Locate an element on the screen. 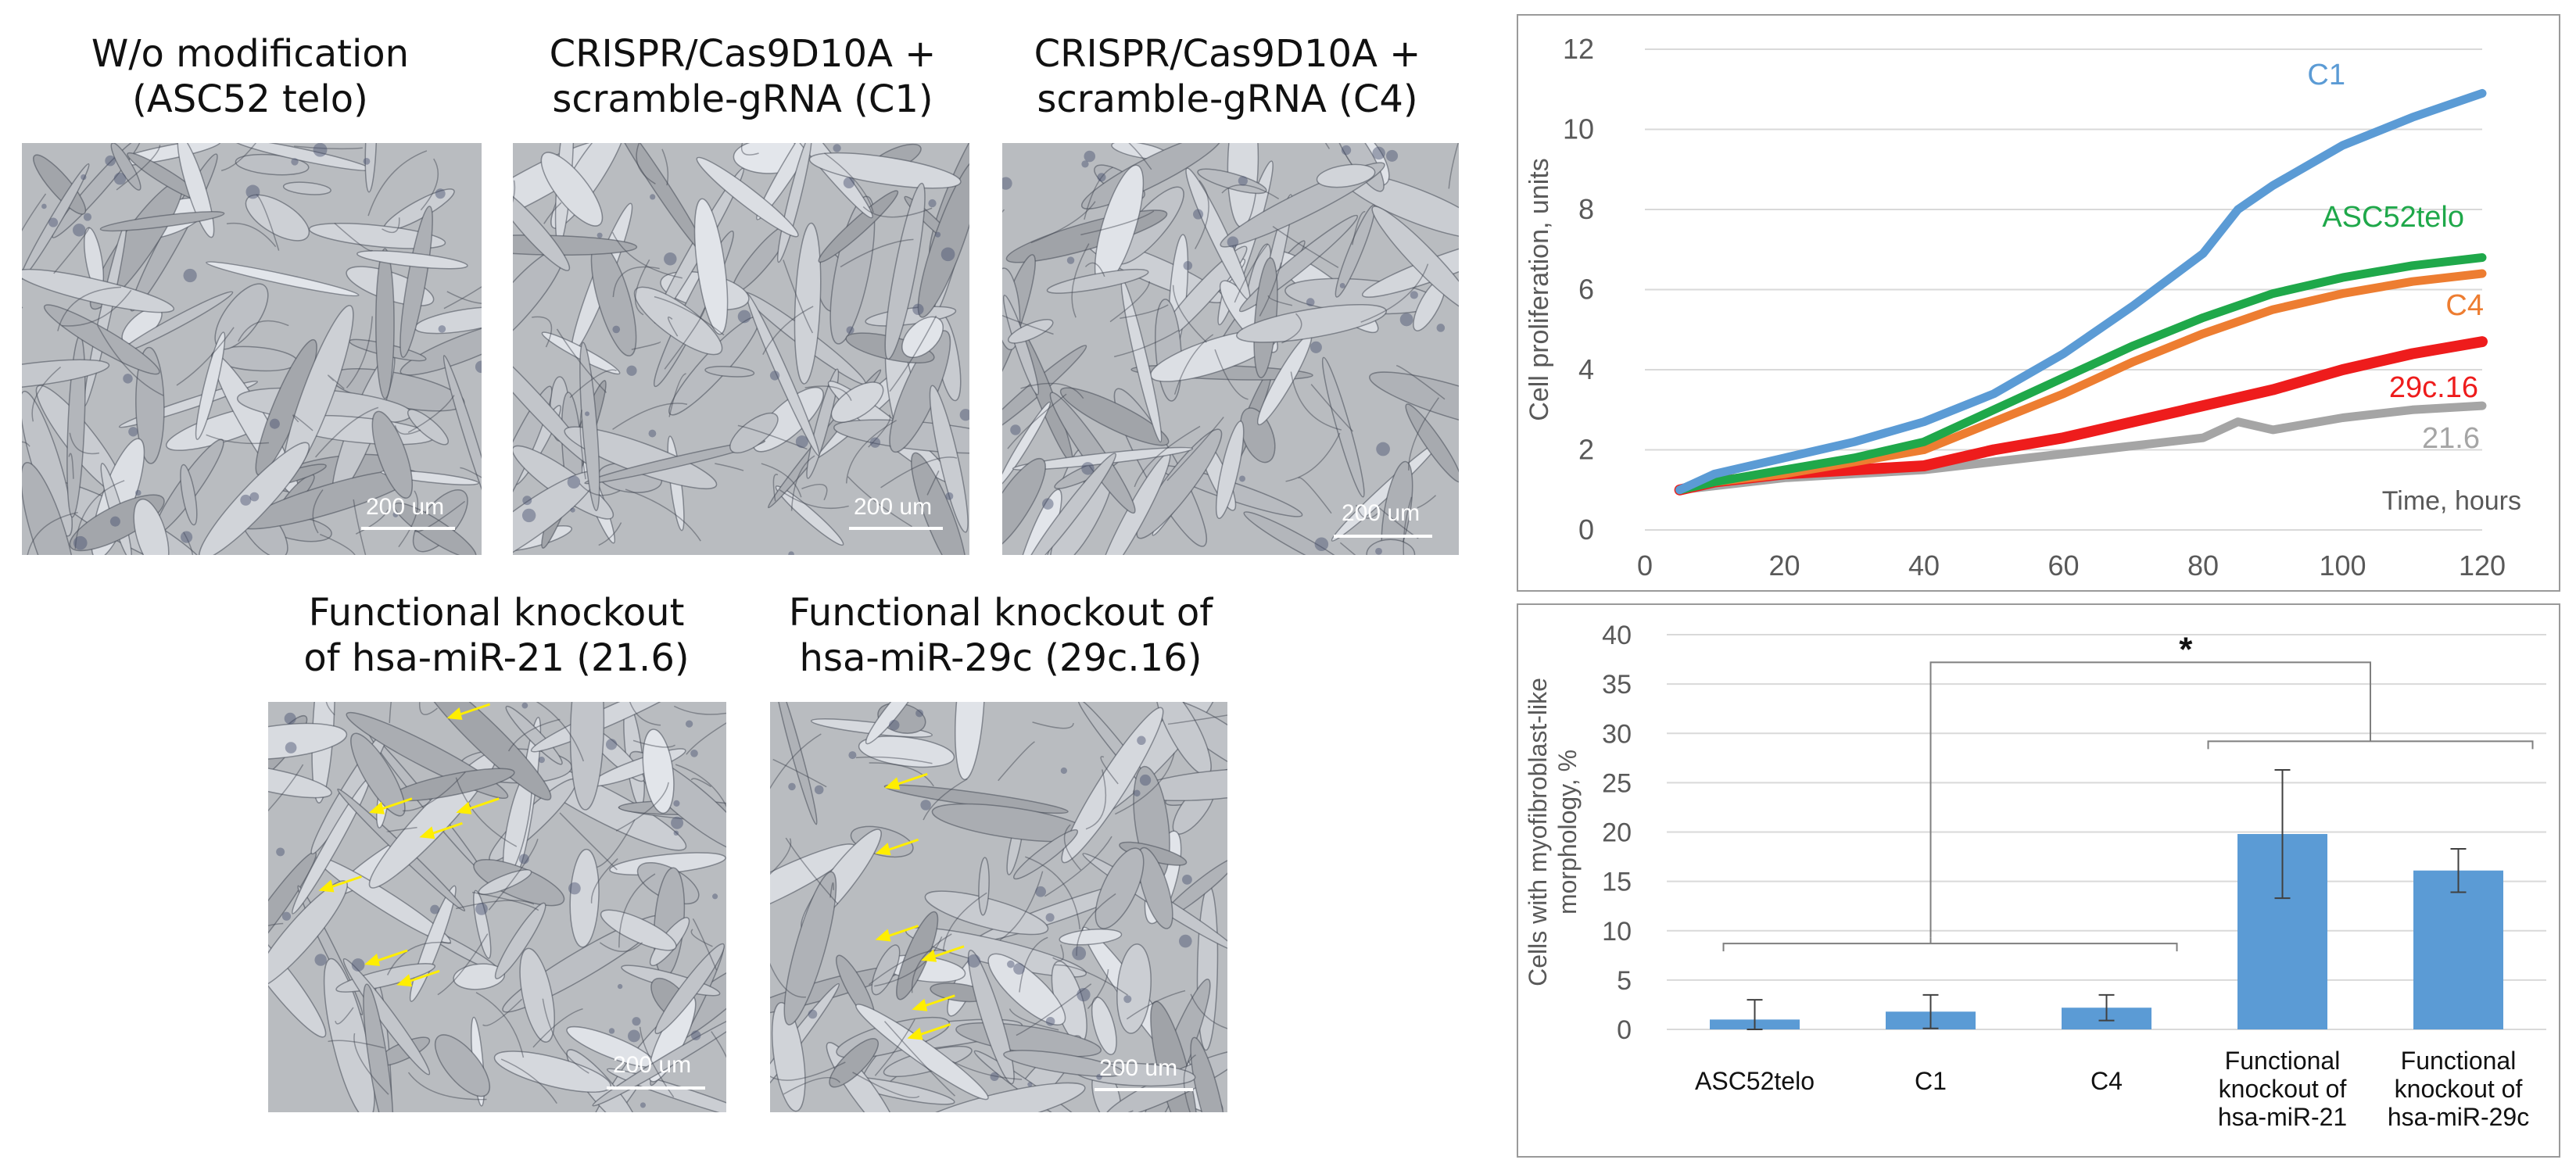 The width and height of the screenshot is (2576, 1174). y-axis-label: Cell proliferation, units is located at coordinates (1539, 289).